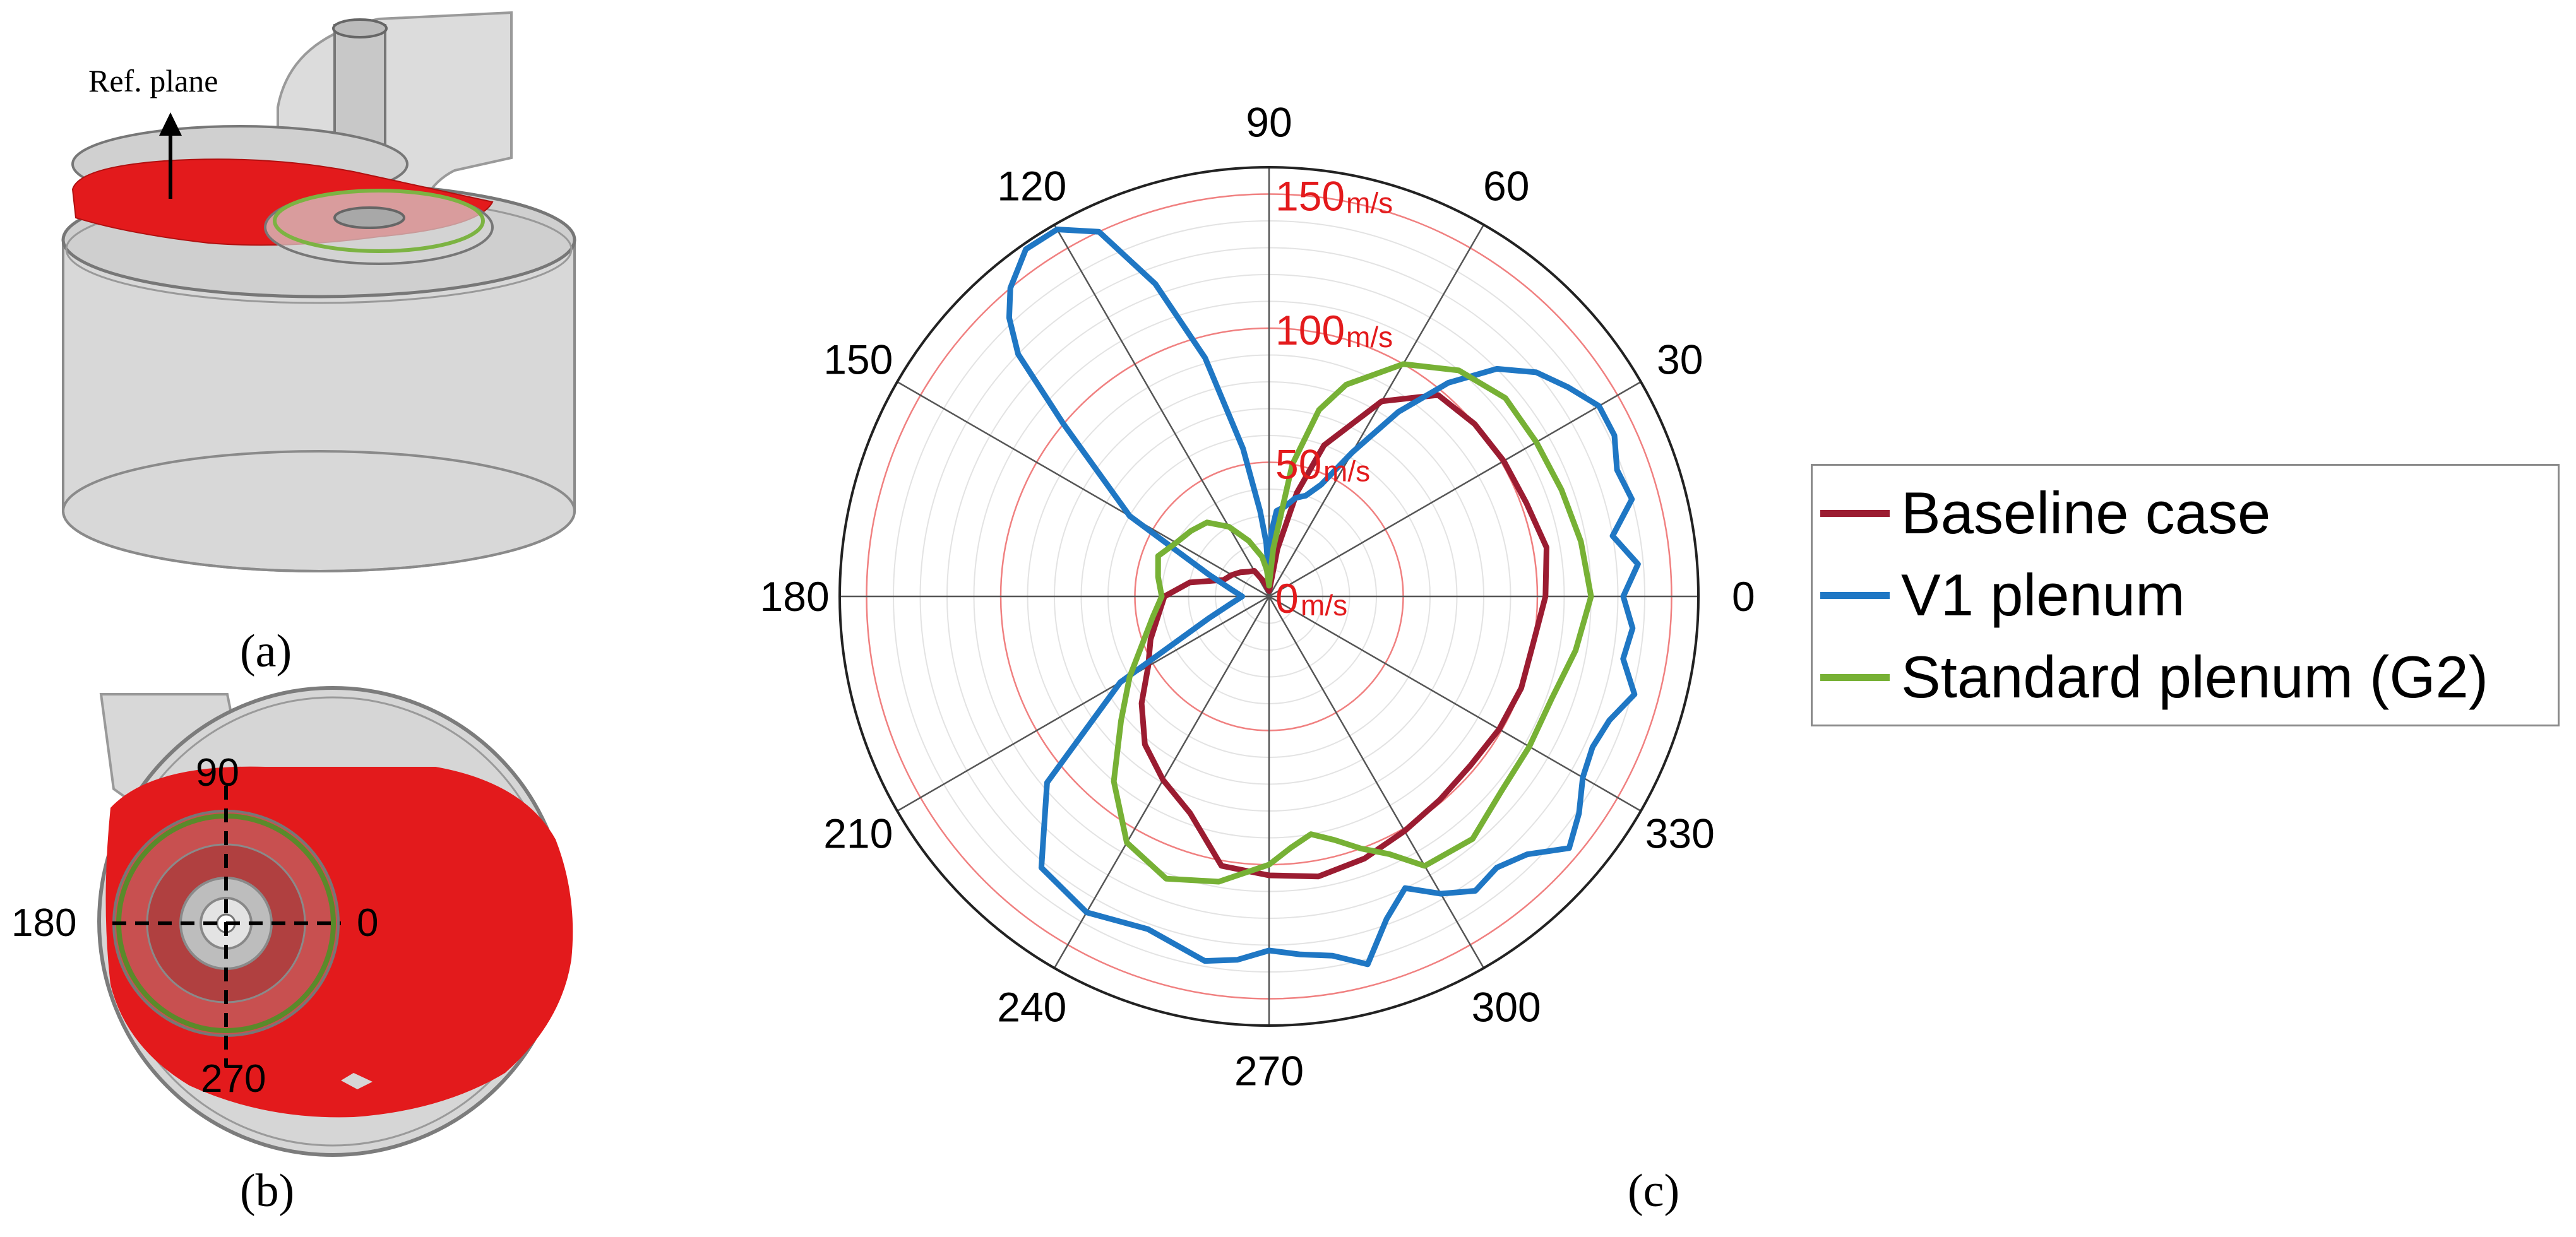 This screenshot has width=2576, height=1237. I want to click on red-notch, so click(357, 1081).